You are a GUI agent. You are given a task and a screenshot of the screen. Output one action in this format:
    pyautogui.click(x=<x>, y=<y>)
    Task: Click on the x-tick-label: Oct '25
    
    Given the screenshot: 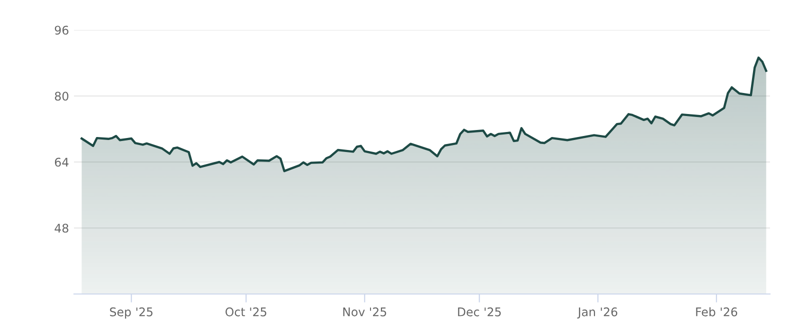 What is the action you would take?
    pyautogui.click(x=246, y=311)
    